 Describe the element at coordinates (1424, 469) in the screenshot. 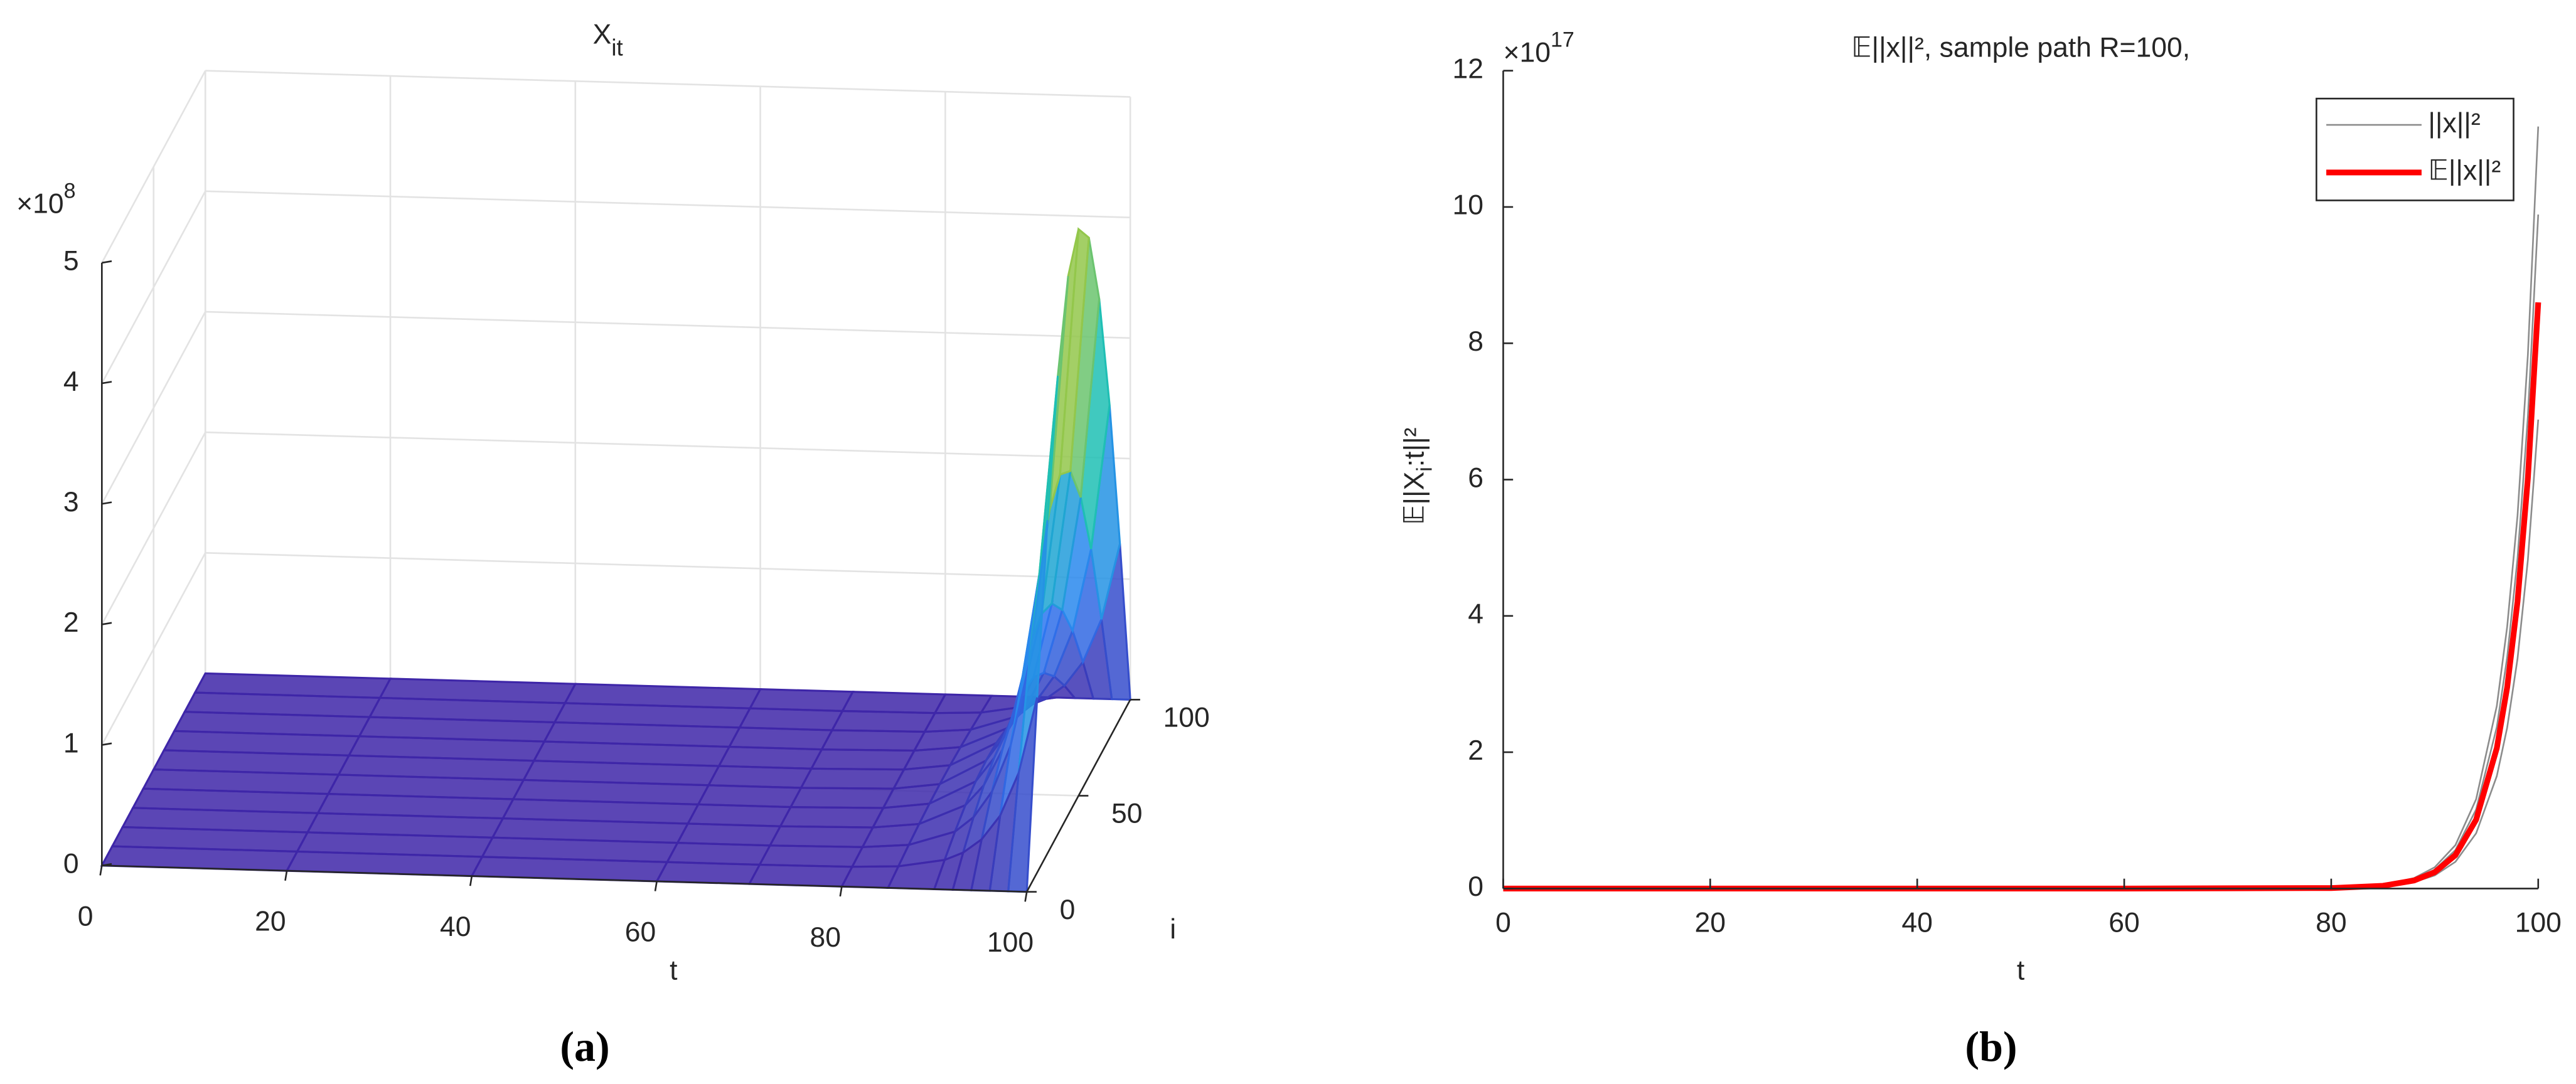

I see `ylabel-sub: i` at that location.